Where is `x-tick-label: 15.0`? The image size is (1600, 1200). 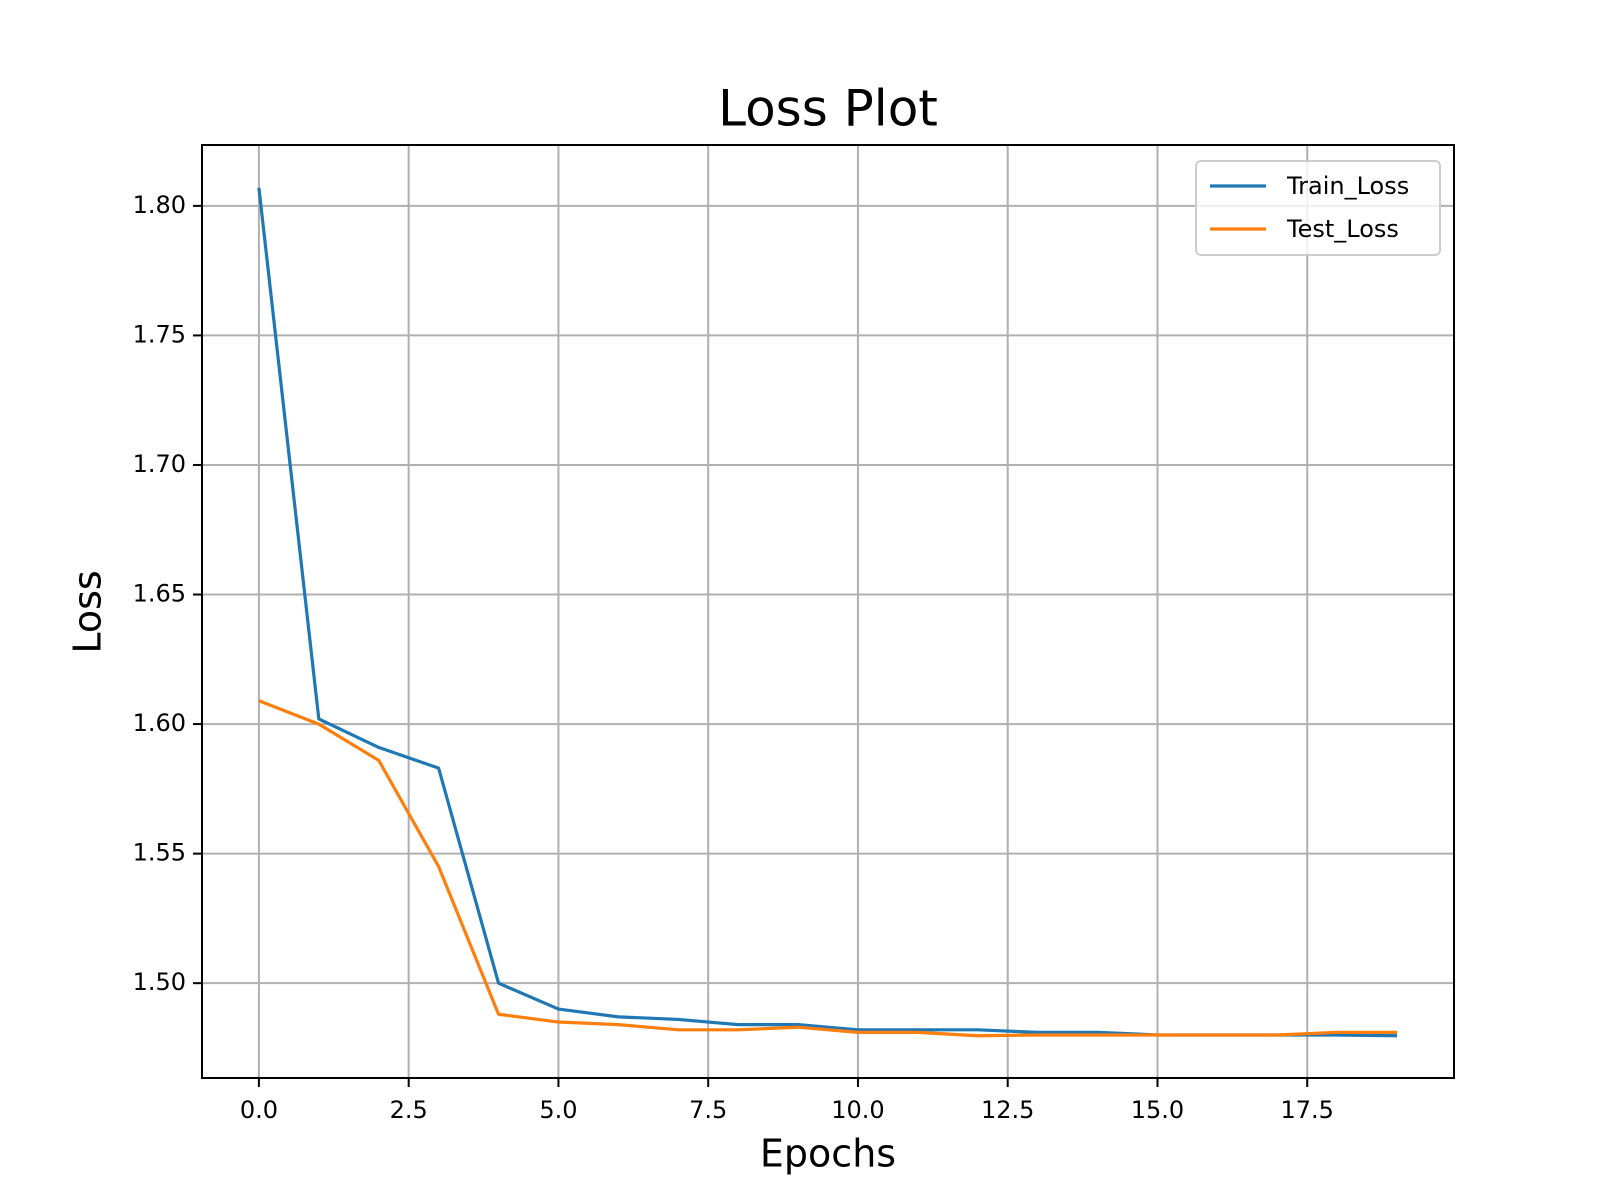 x-tick-label: 15.0 is located at coordinates (1157, 1110).